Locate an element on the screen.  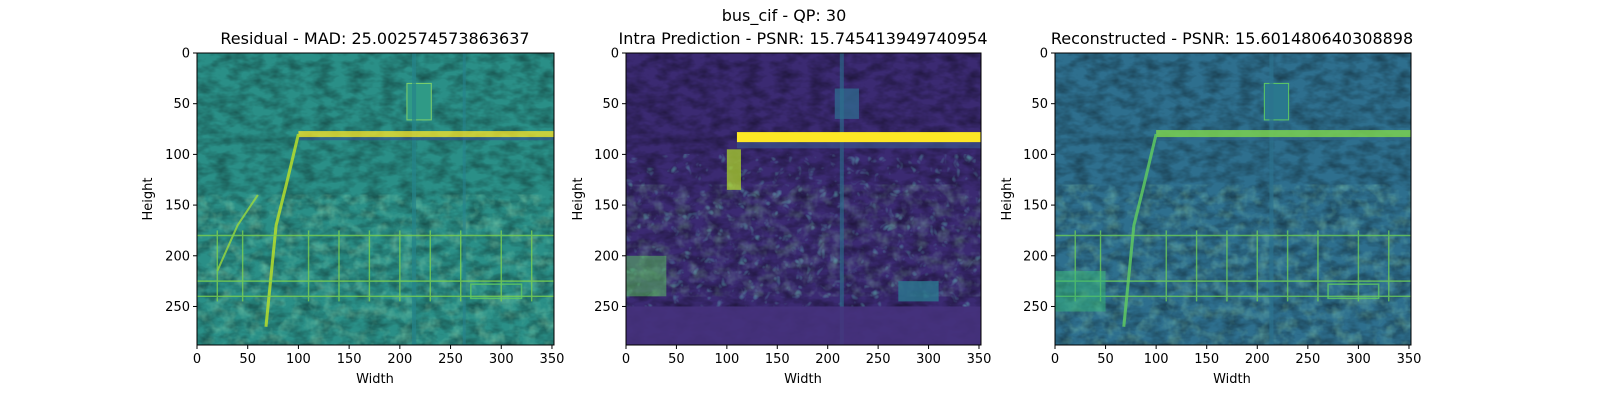
intra-prediction-xlabel: Width is located at coordinates (803, 379).